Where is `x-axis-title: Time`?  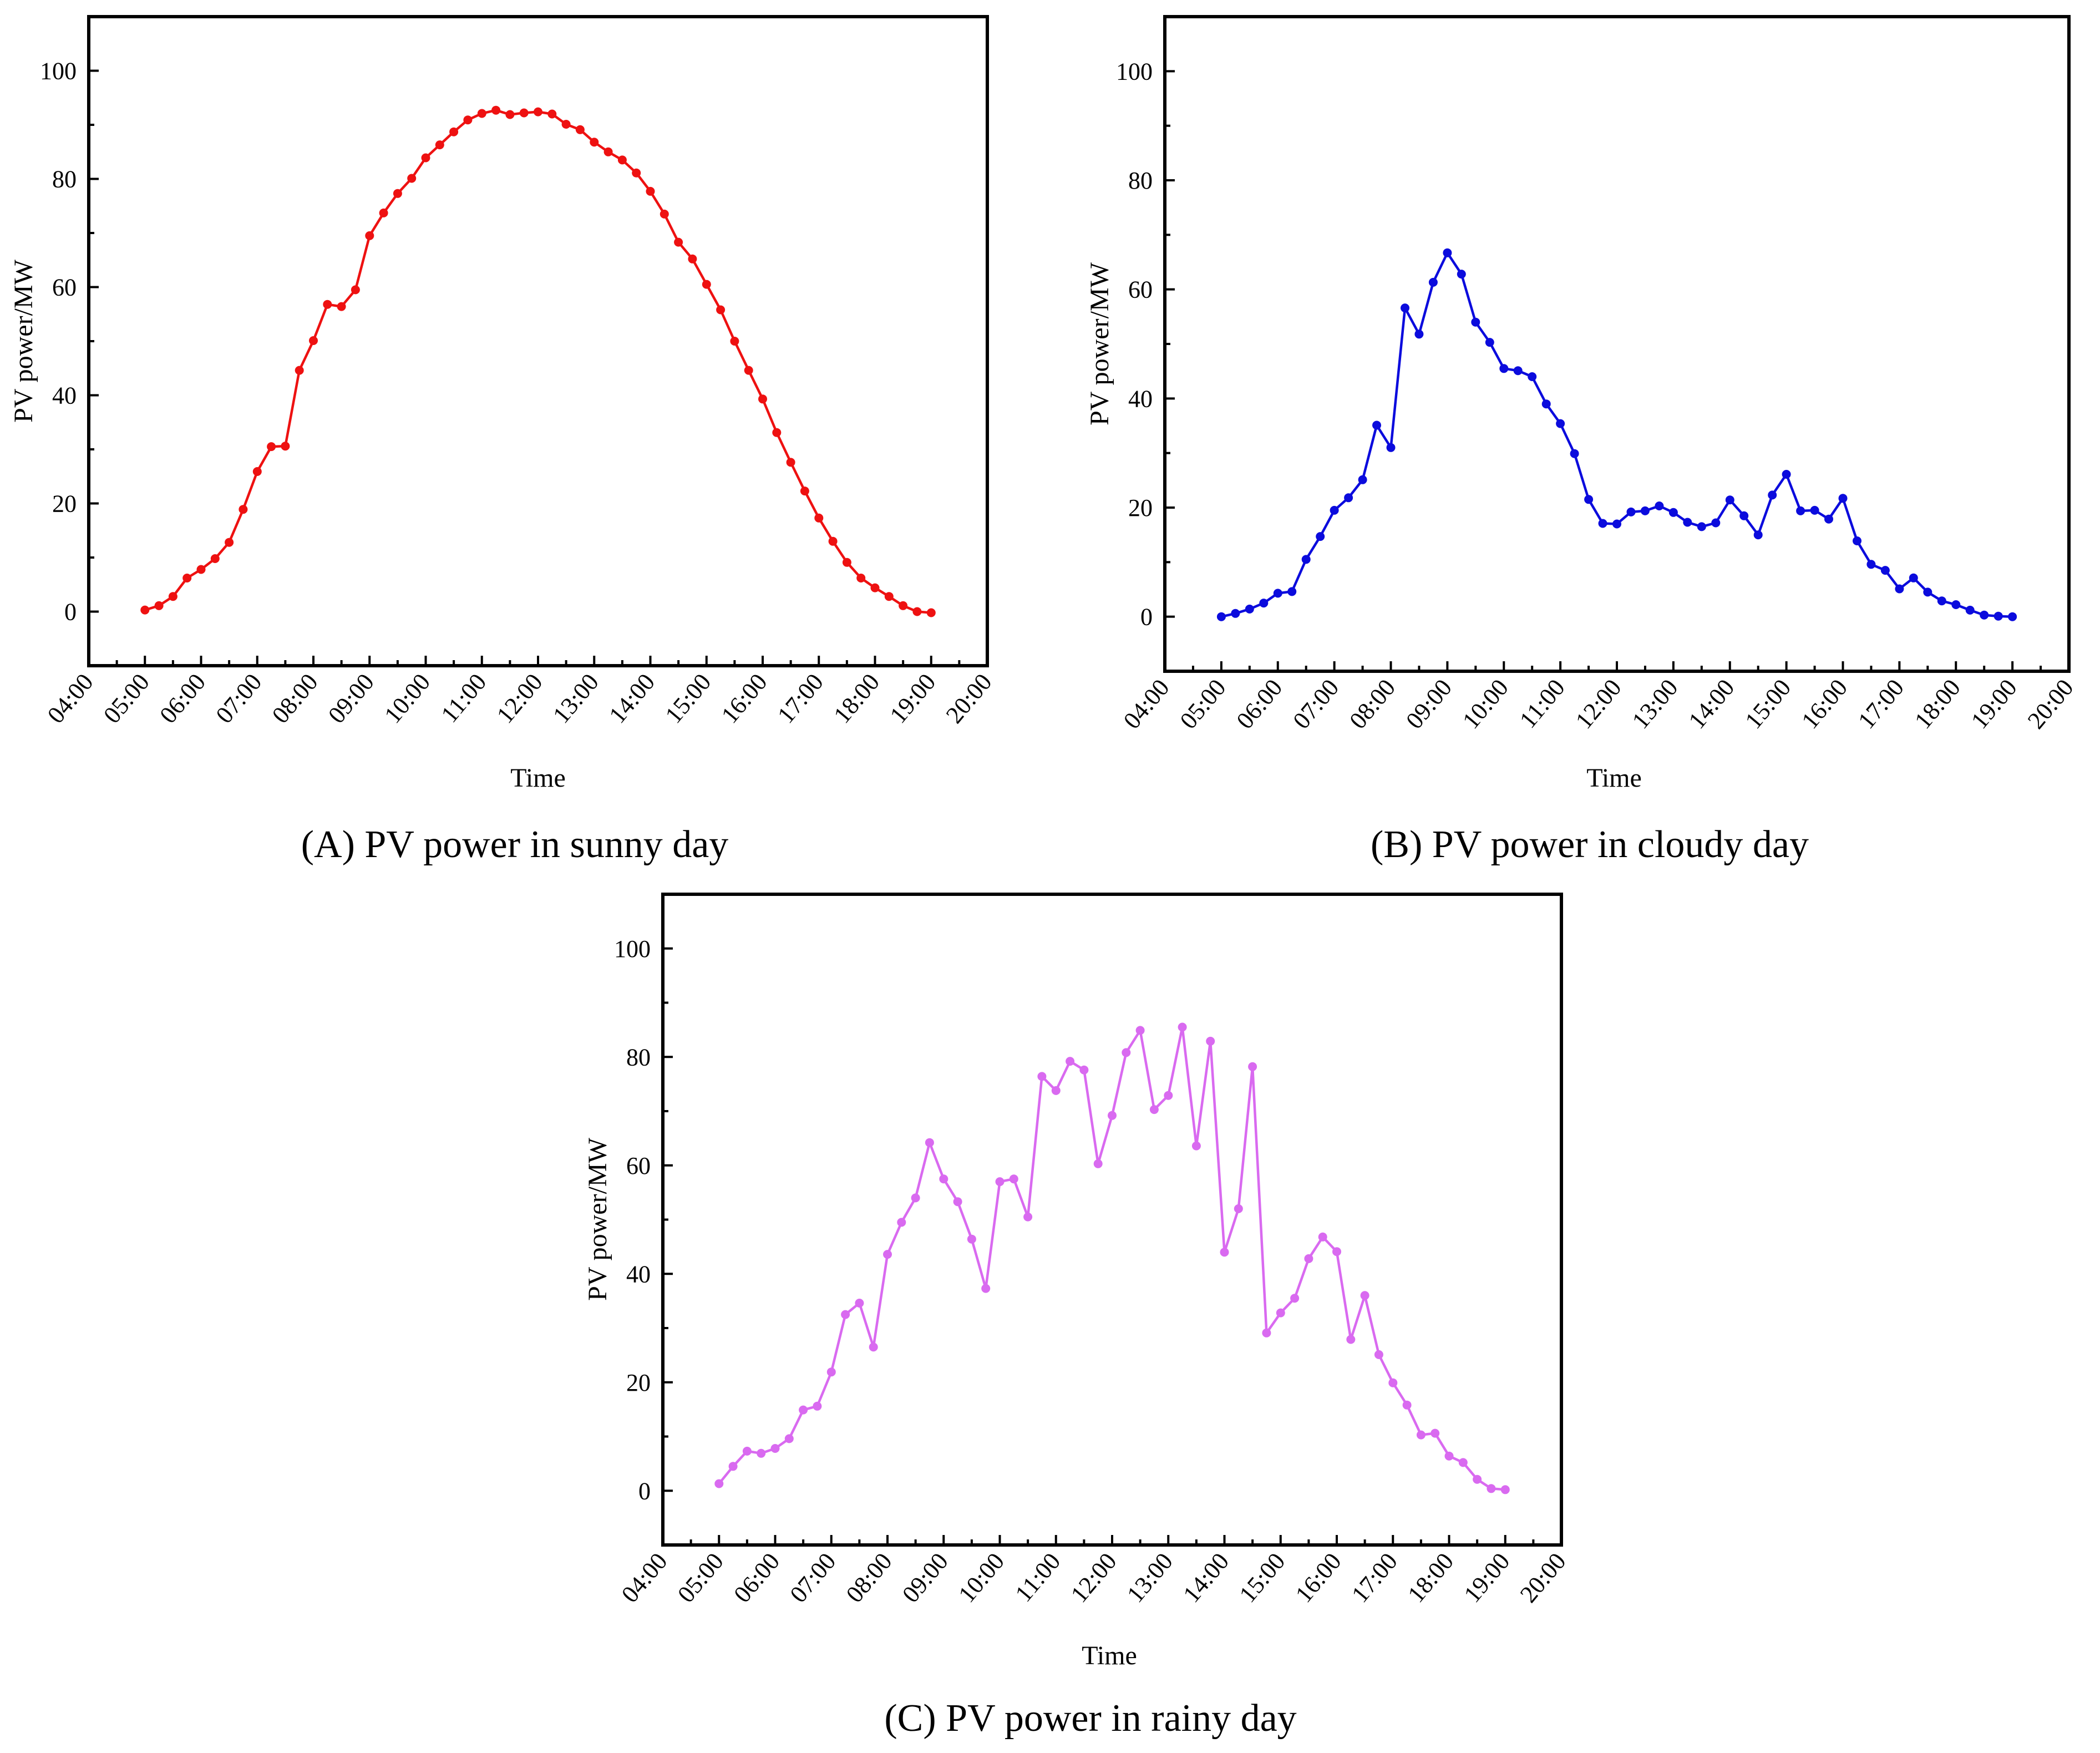 x-axis-title: Time is located at coordinates (1109, 1655).